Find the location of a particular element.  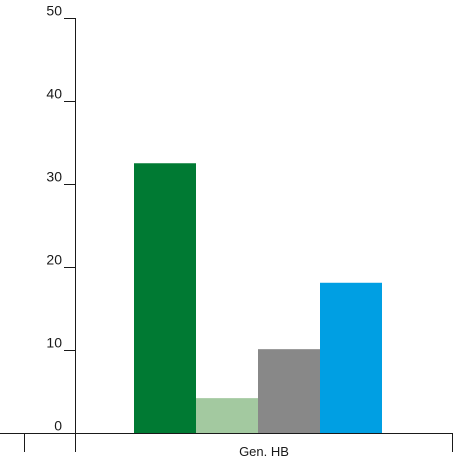

y-tick-label: 10 is located at coordinates (54, 343).